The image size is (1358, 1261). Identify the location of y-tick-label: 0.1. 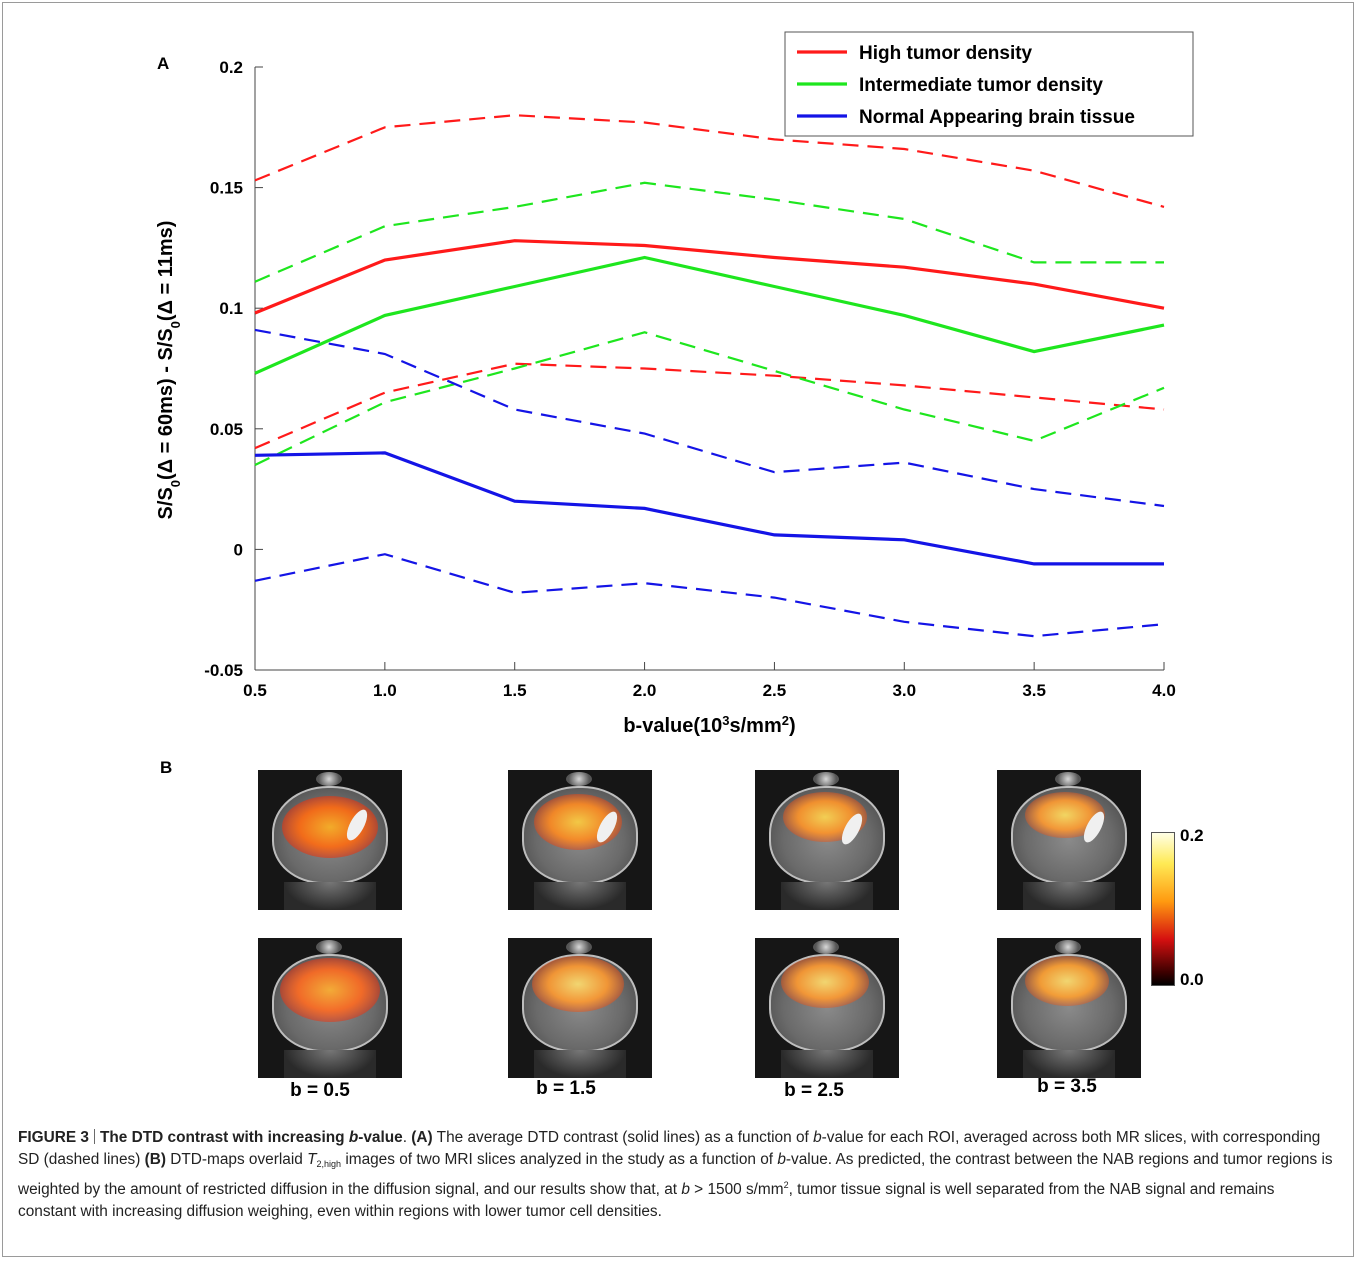
(231, 308).